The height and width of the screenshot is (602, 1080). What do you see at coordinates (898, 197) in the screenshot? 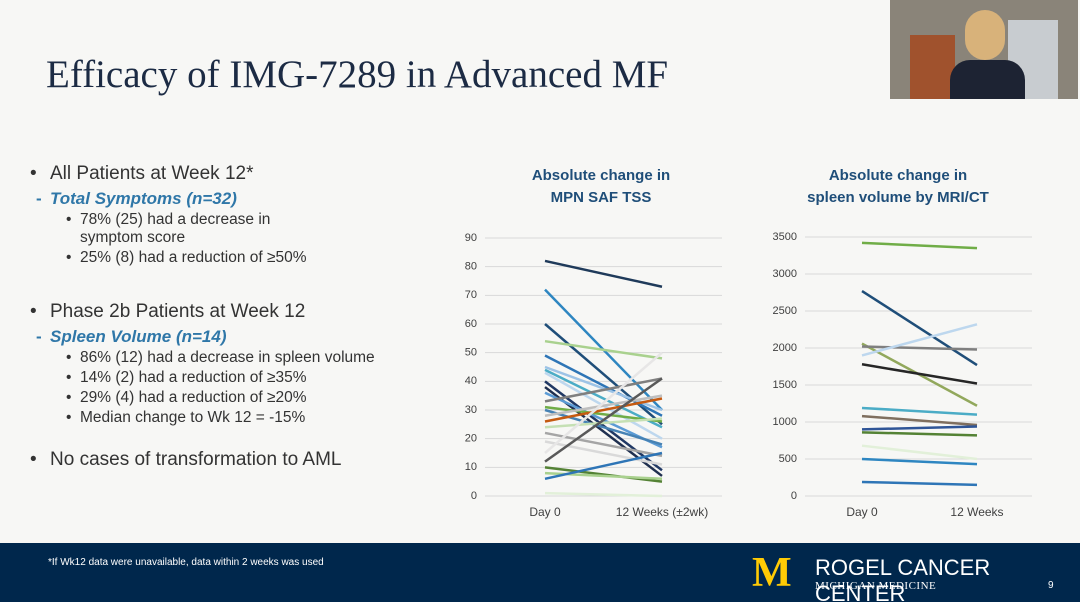
I see `chart-title: spleen volume by MRI/CT` at bounding box center [898, 197].